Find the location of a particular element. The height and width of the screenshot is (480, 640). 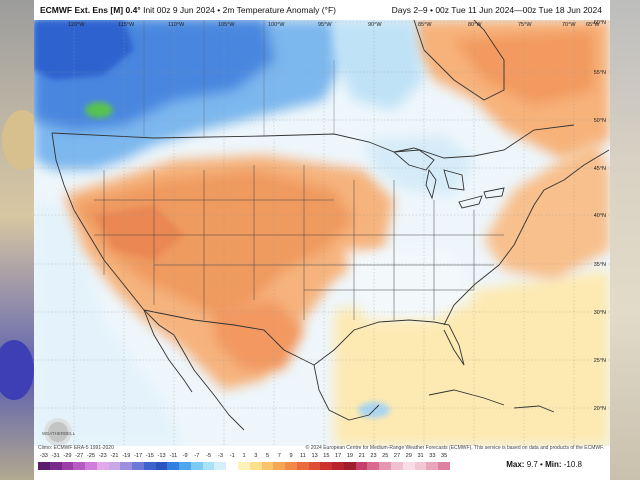

scale-label: 31 is located at coordinates (420, 456).